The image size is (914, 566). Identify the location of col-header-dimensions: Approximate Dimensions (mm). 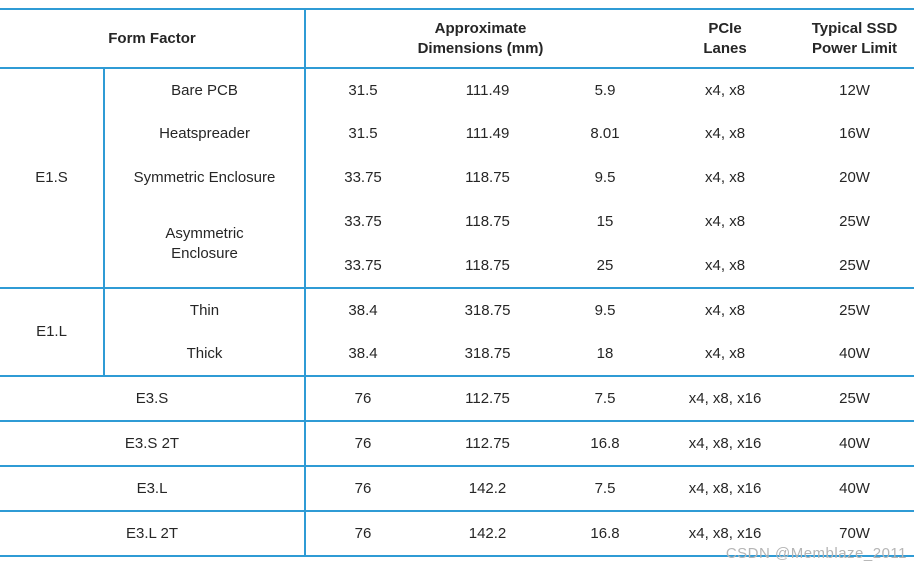
(480, 39).